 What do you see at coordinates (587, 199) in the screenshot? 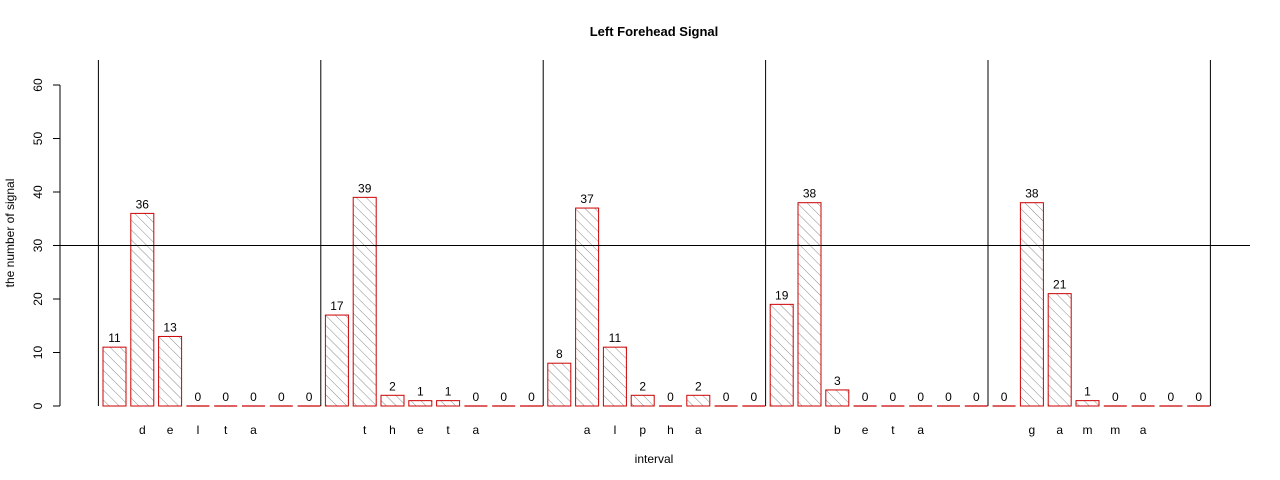
I see `data-label: 37` at bounding box center [587, 199].